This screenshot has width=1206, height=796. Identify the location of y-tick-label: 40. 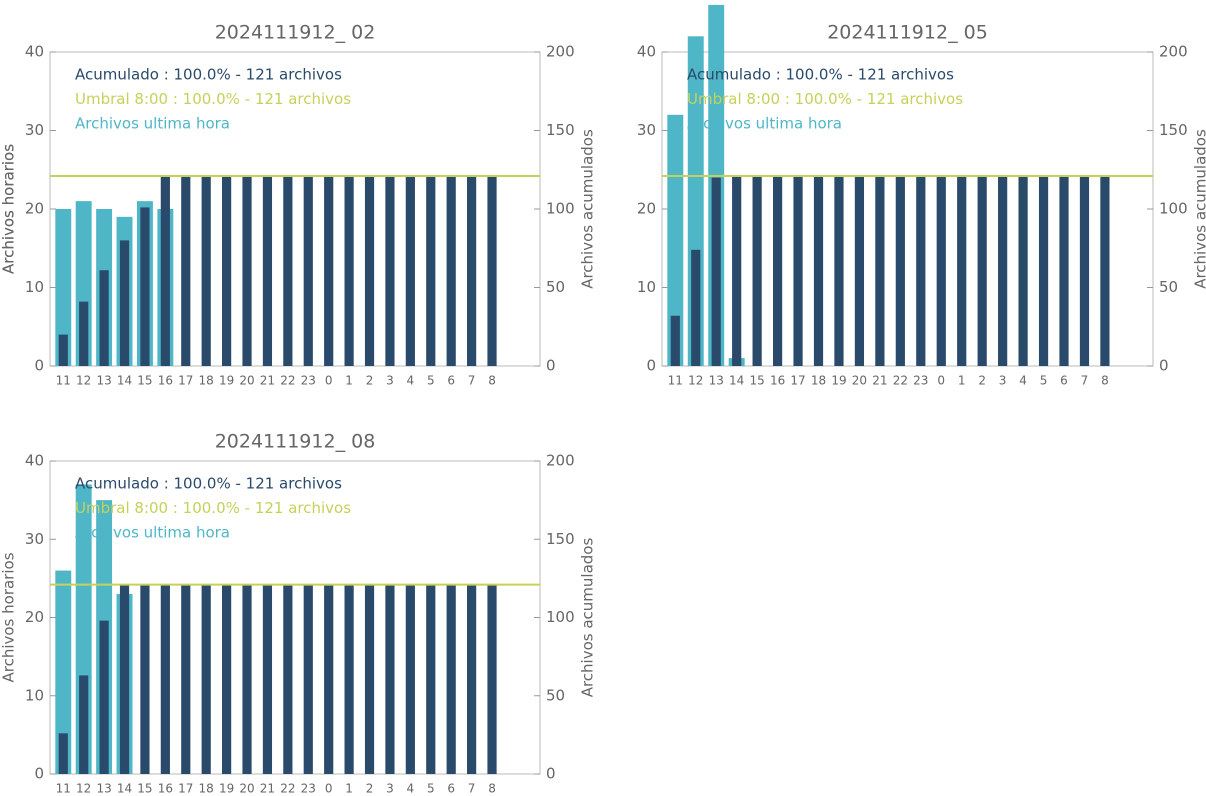
(34, 461).